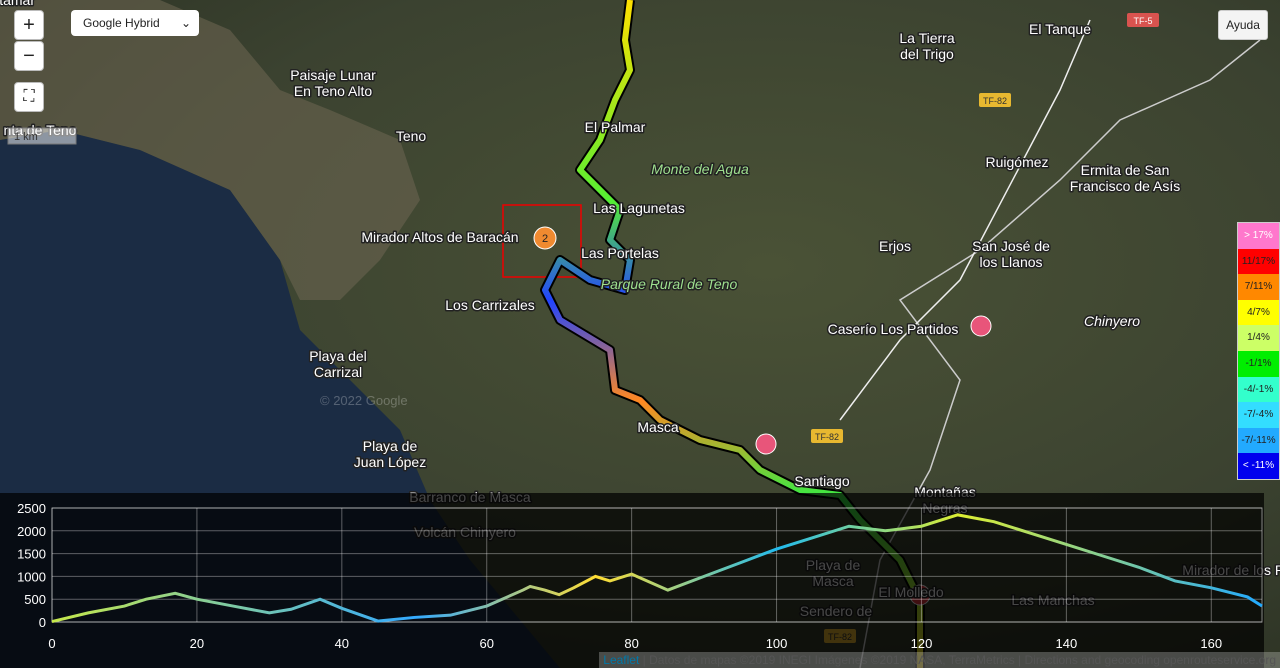 Image resolution: width=1280 pixels, height=668 pixels. Describe the element at coordinates (1258, 363) in the screenshot. I see `legend-item: -1/1%` at that location.